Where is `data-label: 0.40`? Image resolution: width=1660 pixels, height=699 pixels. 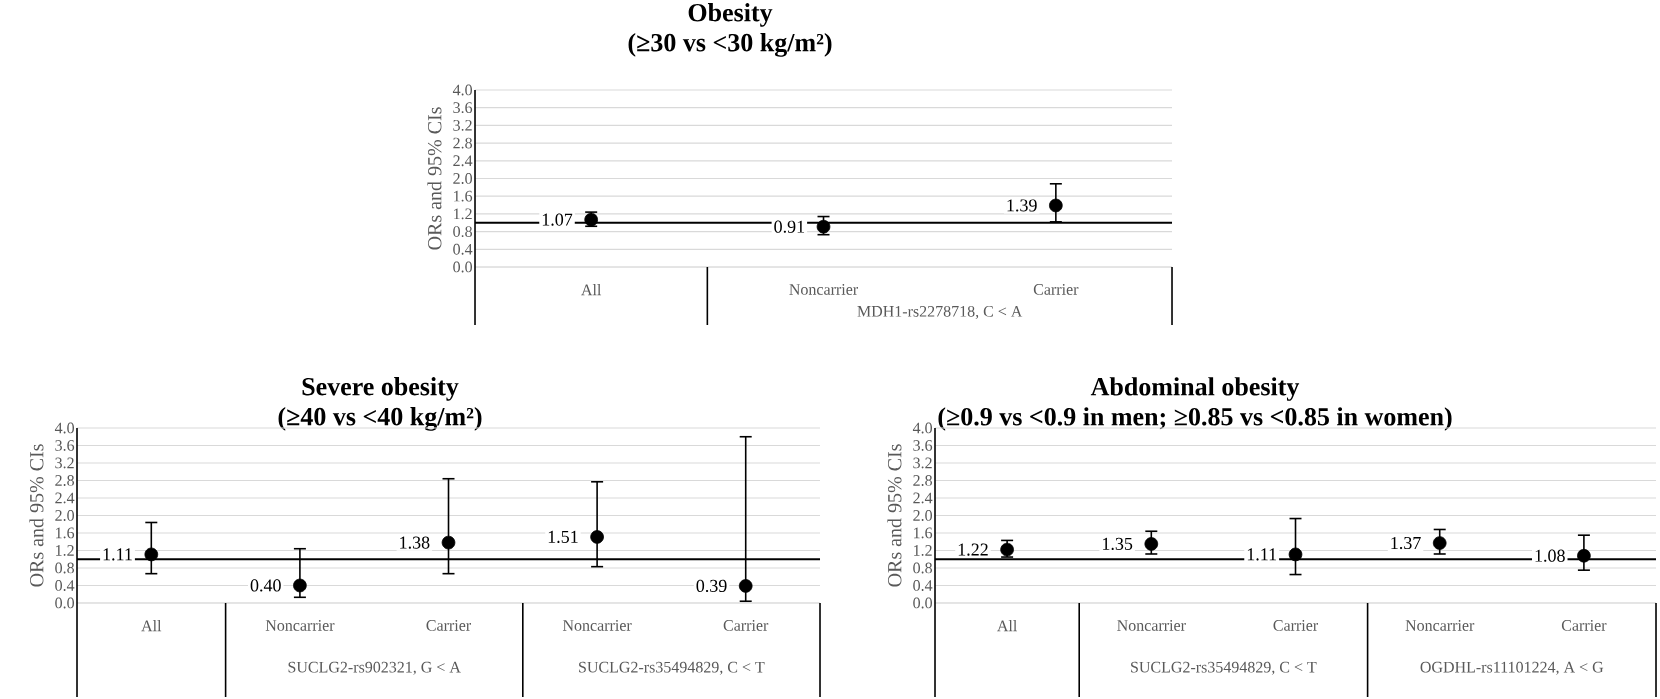 data-label: 0.40 is located at coordinates (265, 585).